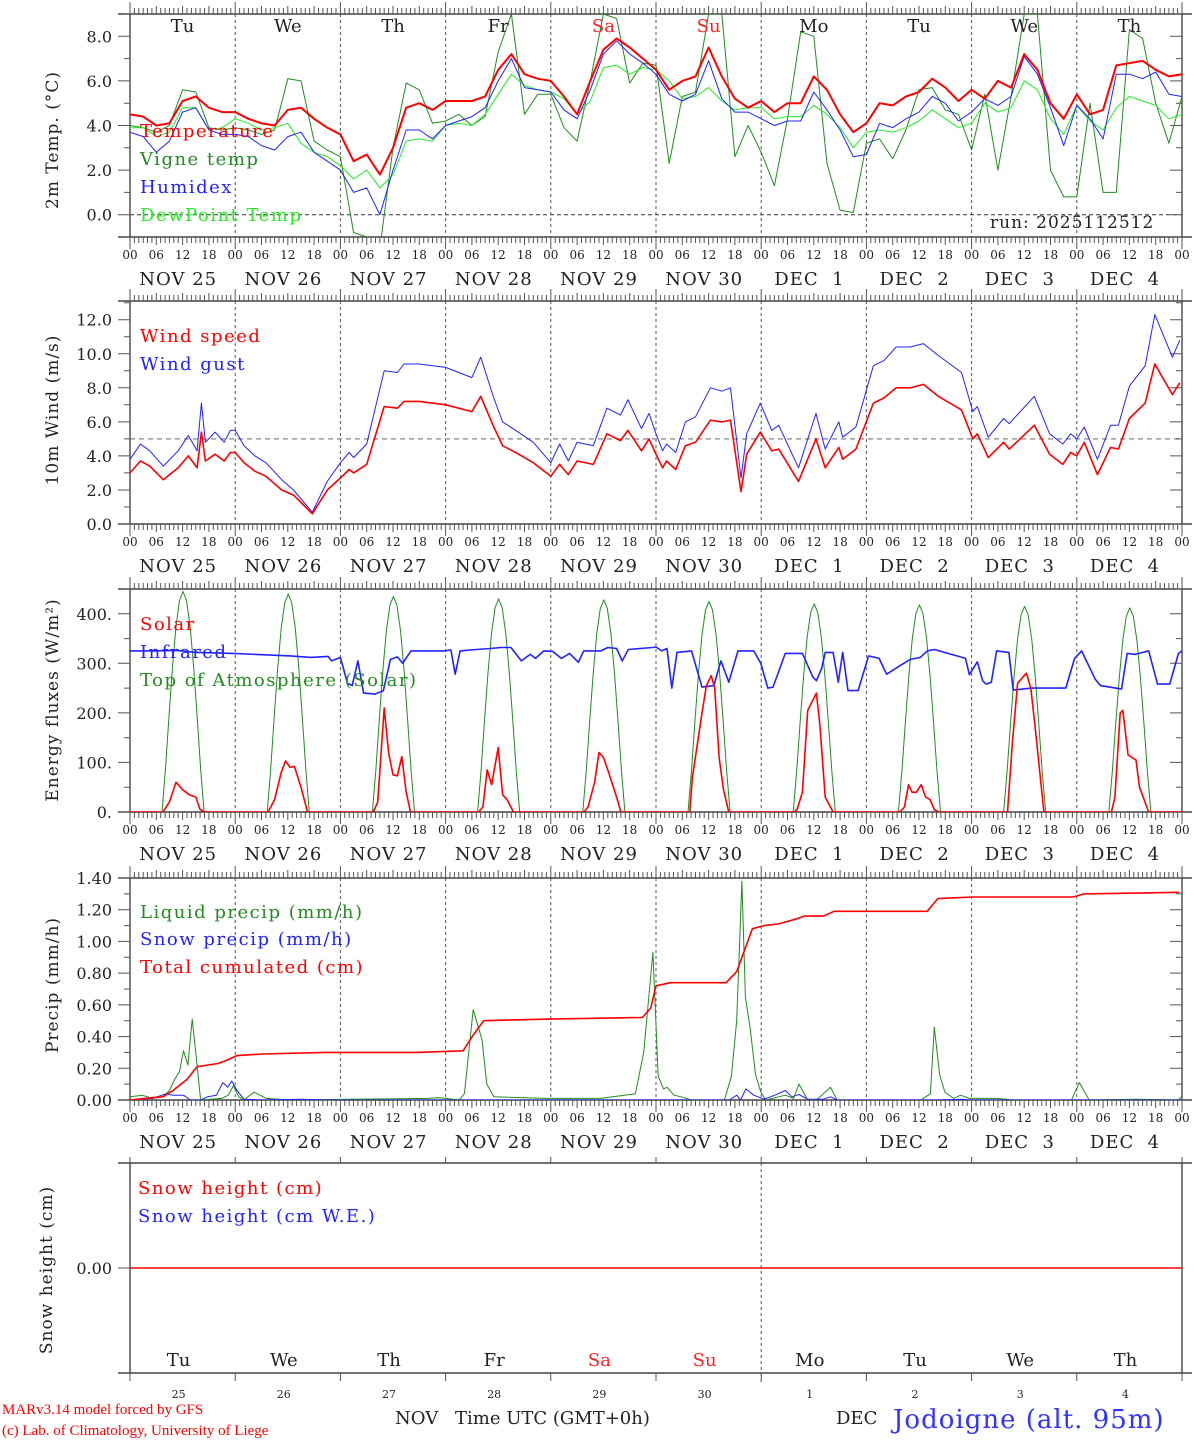  Describe the element at coordinates (656, 1090) in the screenshot. I see `series-snow-precip-mm-h` at that location.